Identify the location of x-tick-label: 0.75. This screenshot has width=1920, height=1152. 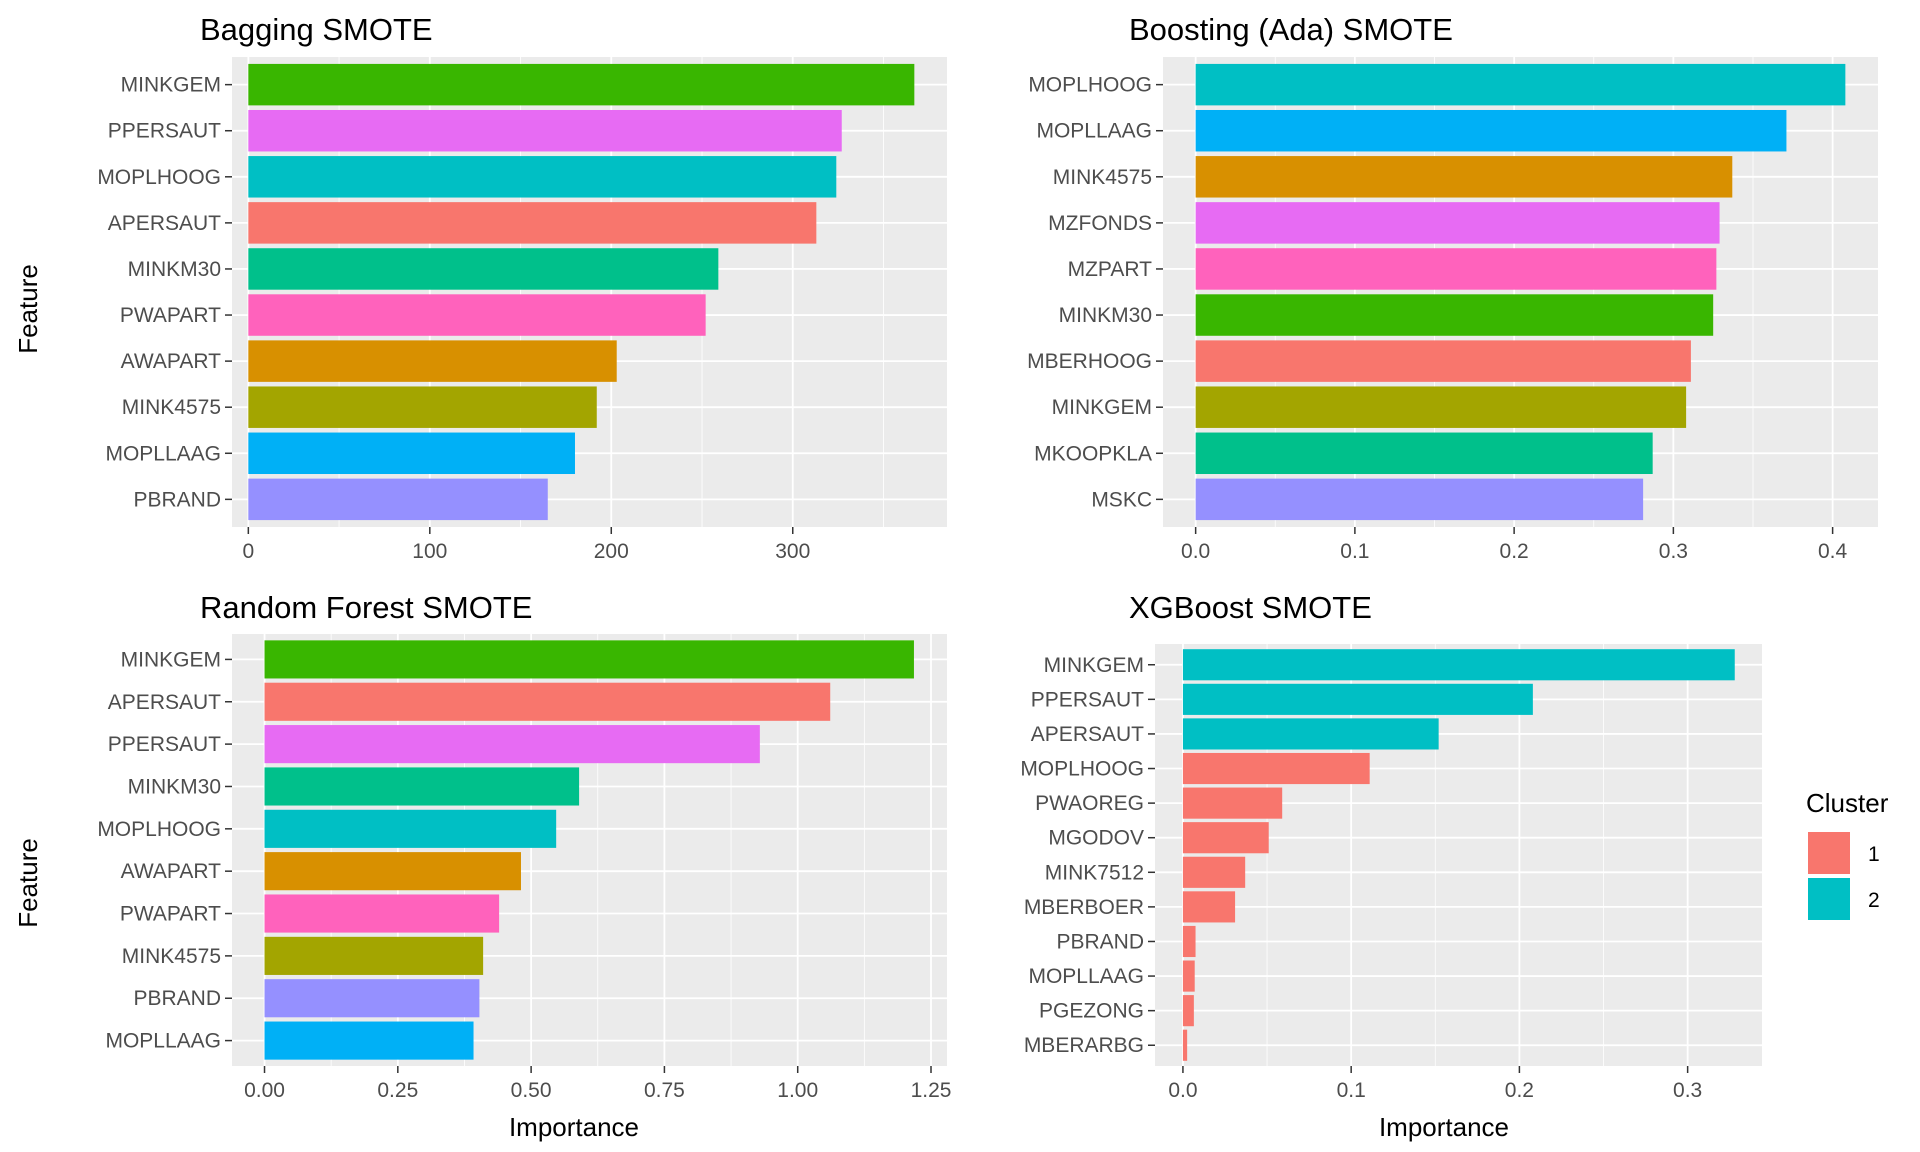
(664, 1090).